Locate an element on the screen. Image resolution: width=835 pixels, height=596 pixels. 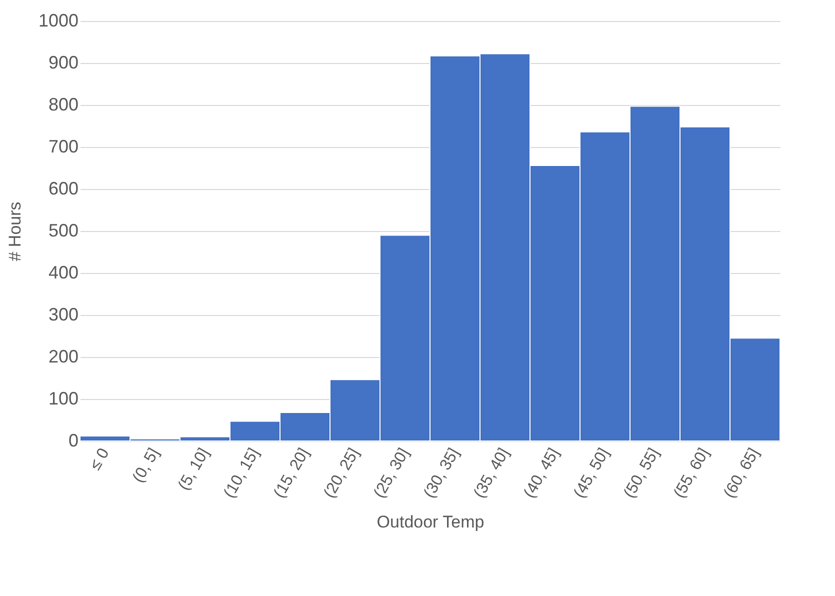
x-tick-label: (35, 40] is located at coordinates (491, 473).